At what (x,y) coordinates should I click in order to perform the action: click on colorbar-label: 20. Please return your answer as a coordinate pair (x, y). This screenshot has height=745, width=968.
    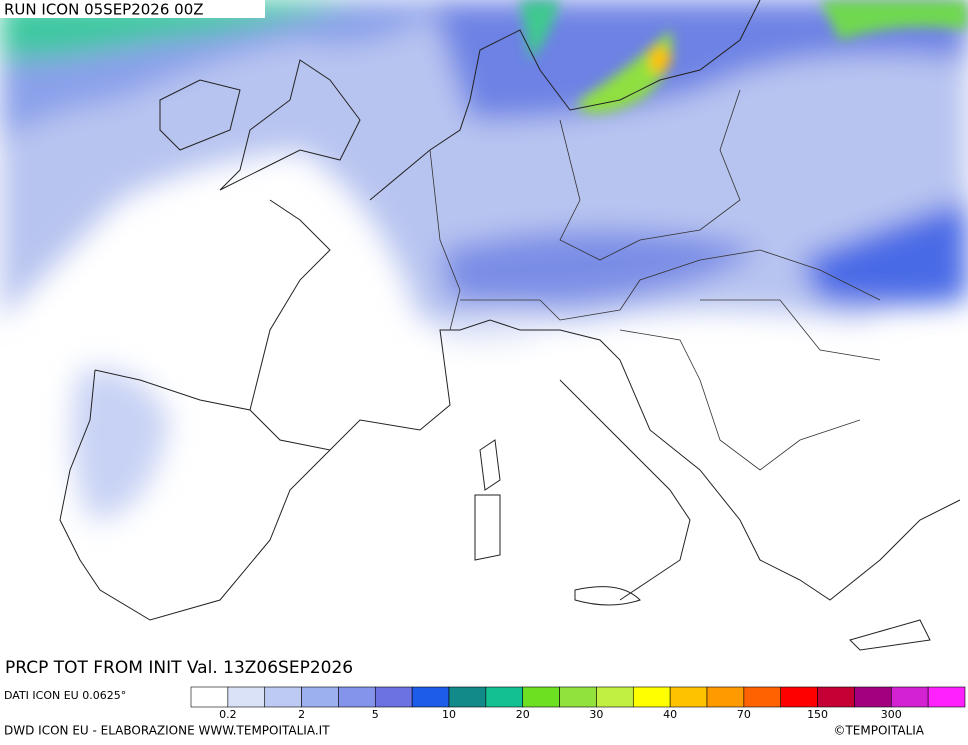
    Looking at the image, I should click on (523, 714).